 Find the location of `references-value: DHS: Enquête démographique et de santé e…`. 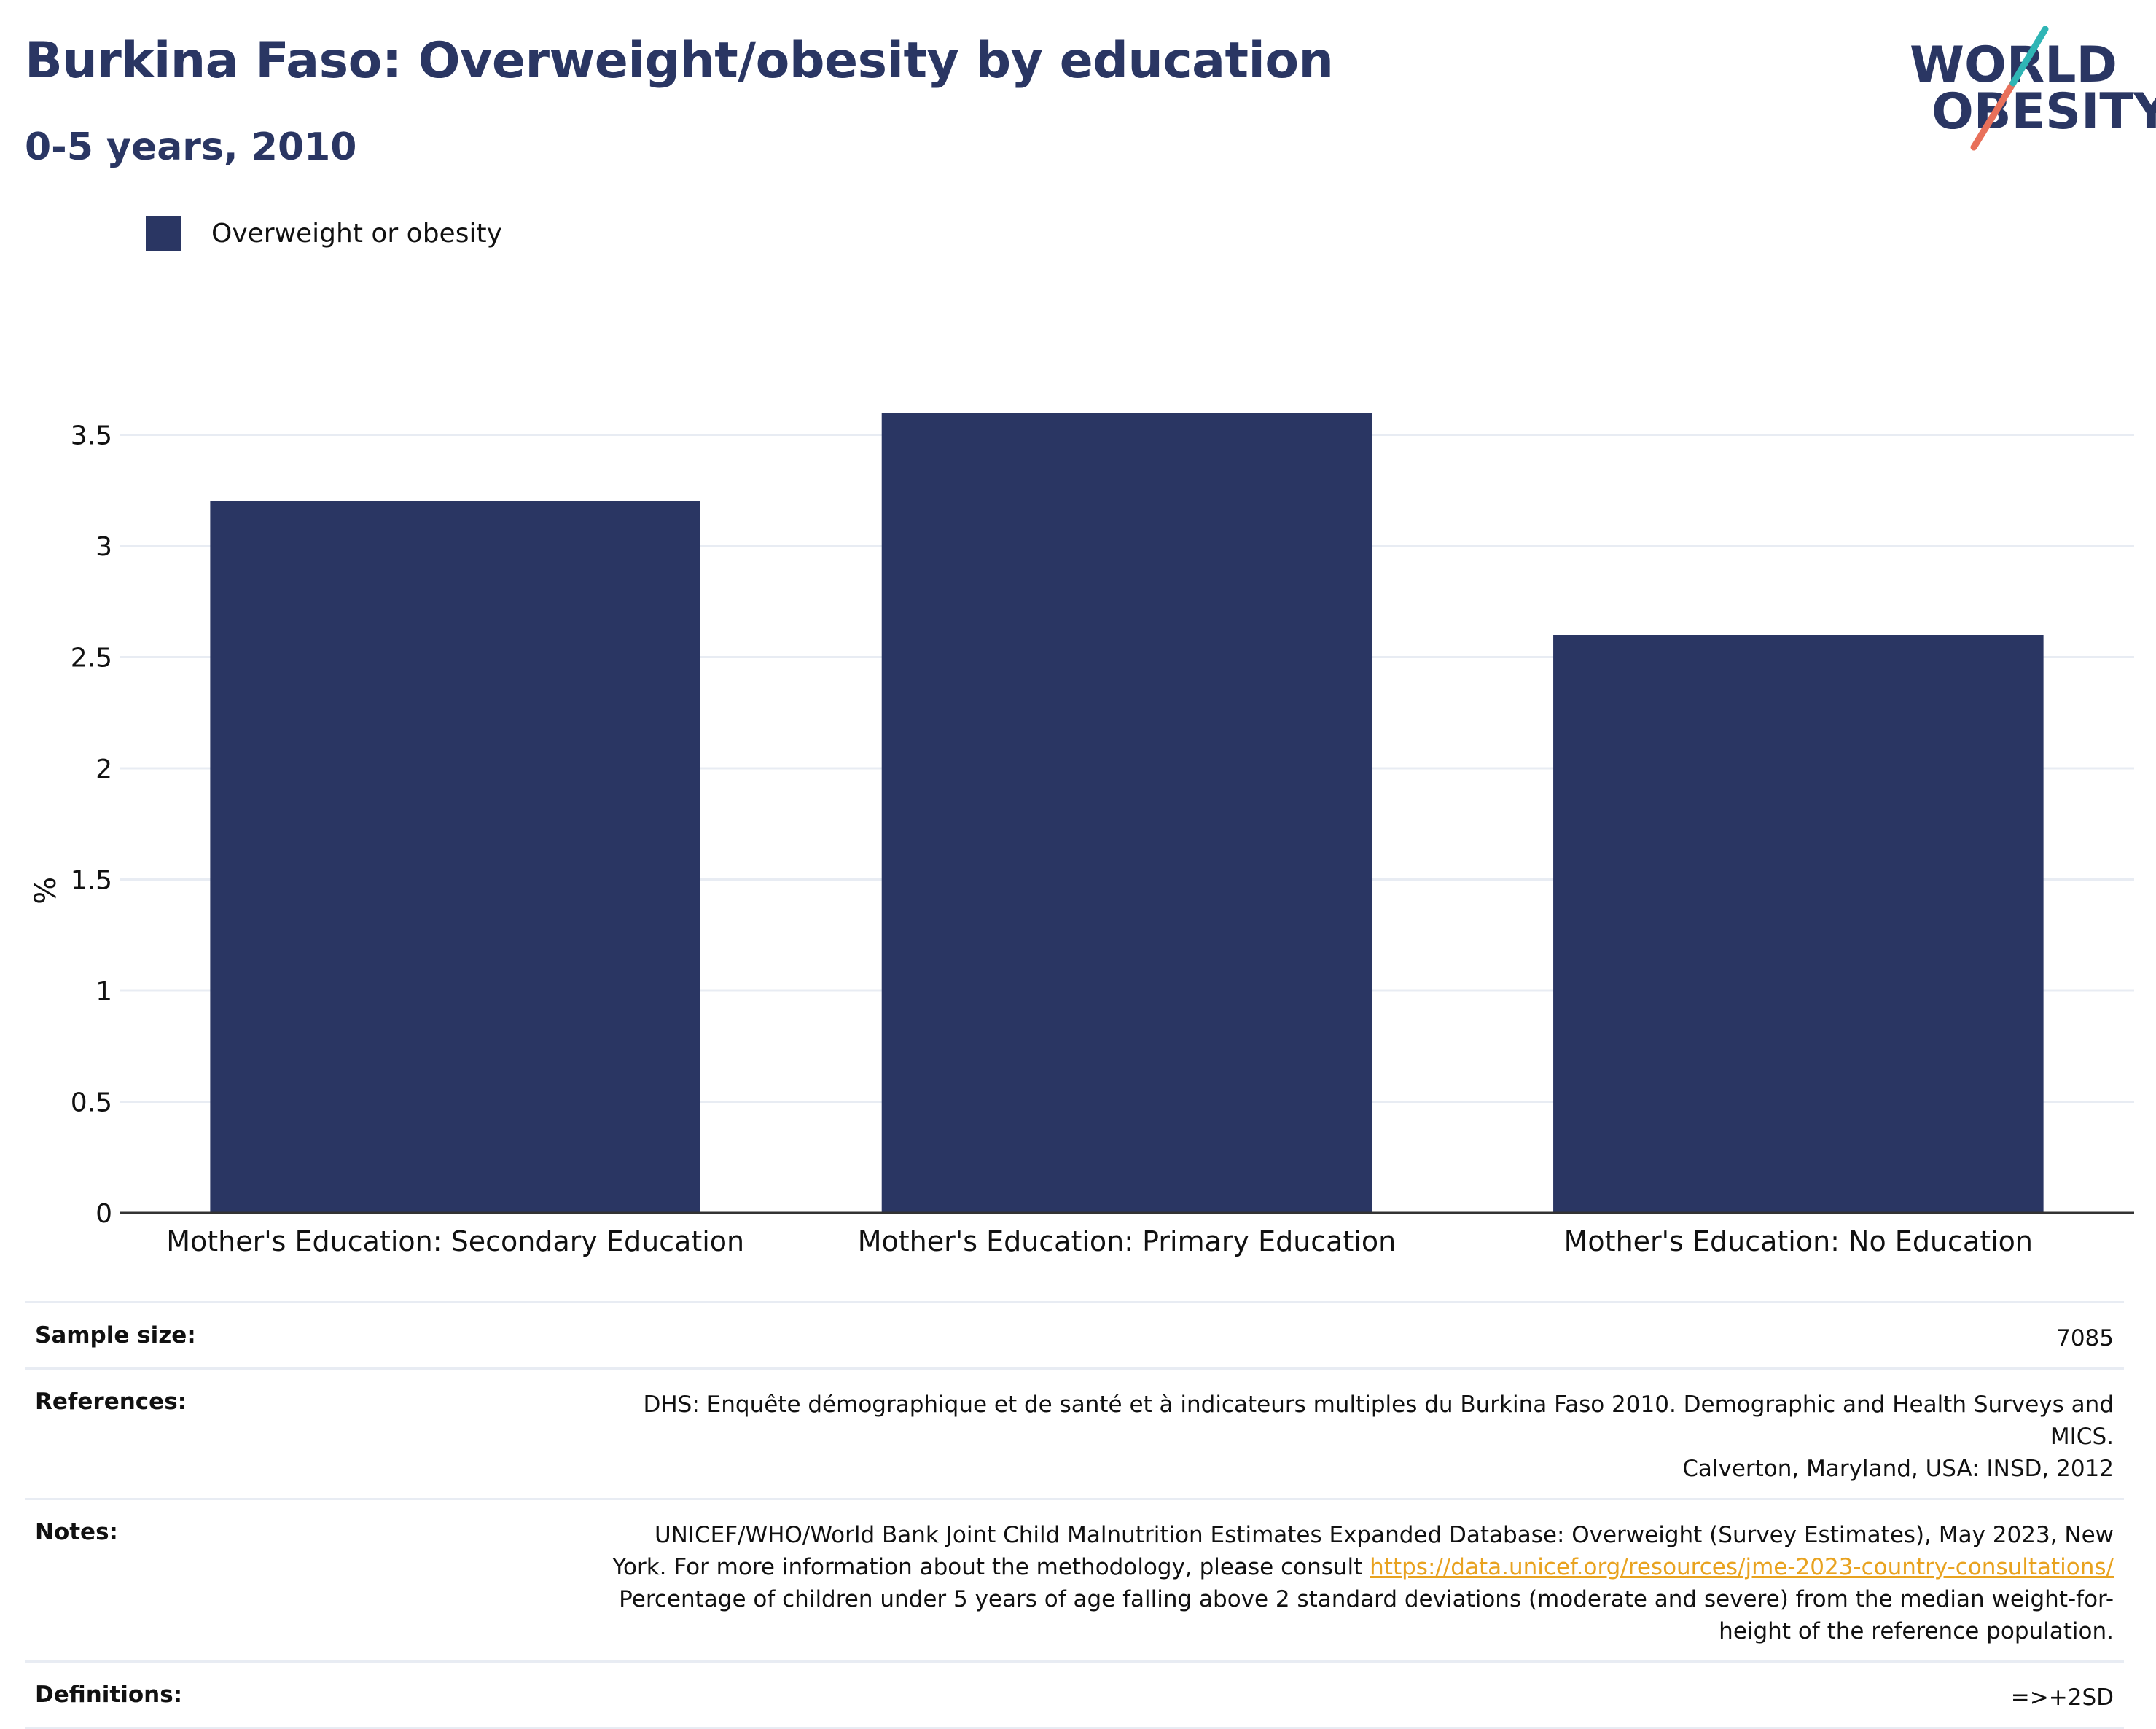

references-value: DHS: Enquête démographique et de santé e… is located at coordinates (1349, 1437).